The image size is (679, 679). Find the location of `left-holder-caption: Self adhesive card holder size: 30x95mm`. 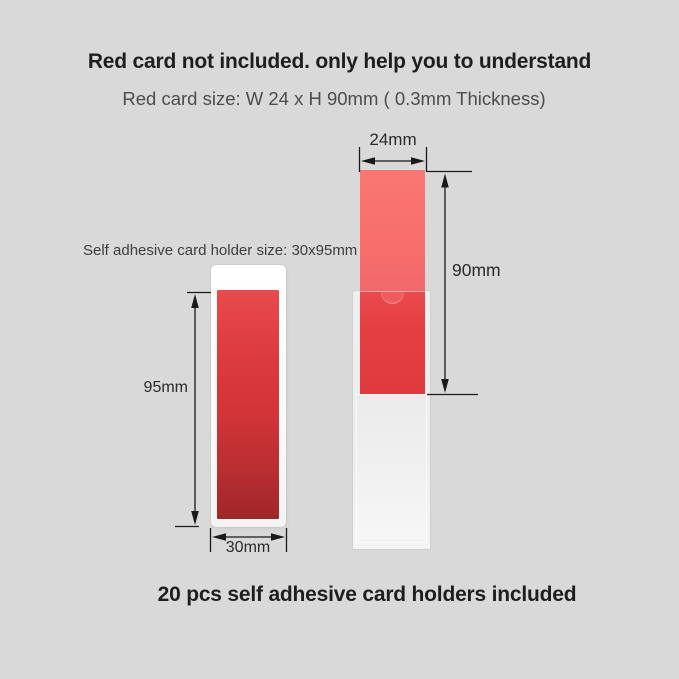

left-holder-caption: Self adhesive card holder size: 30x95mm is located at coordinates (220, 250).